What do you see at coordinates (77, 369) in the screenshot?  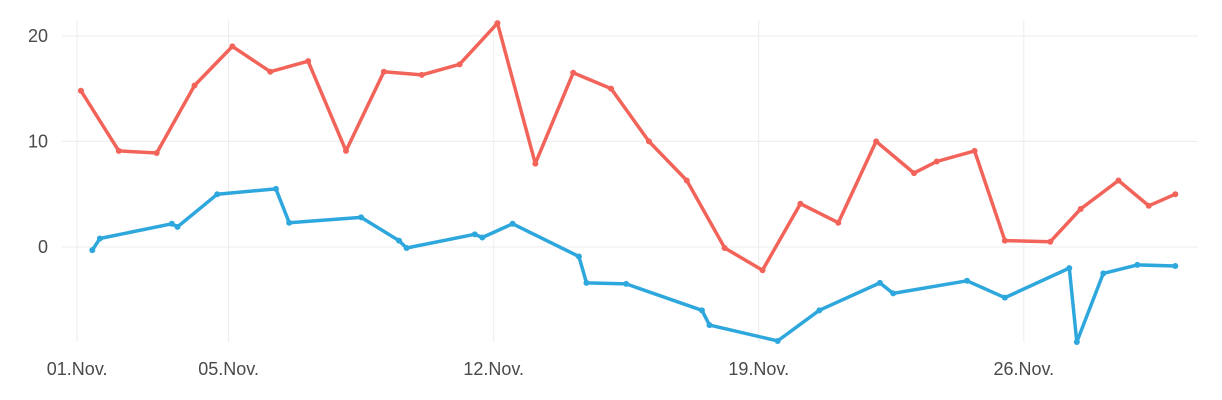 I see `x-tick-label: 01.Nov.` at bounding box center [77, 369].